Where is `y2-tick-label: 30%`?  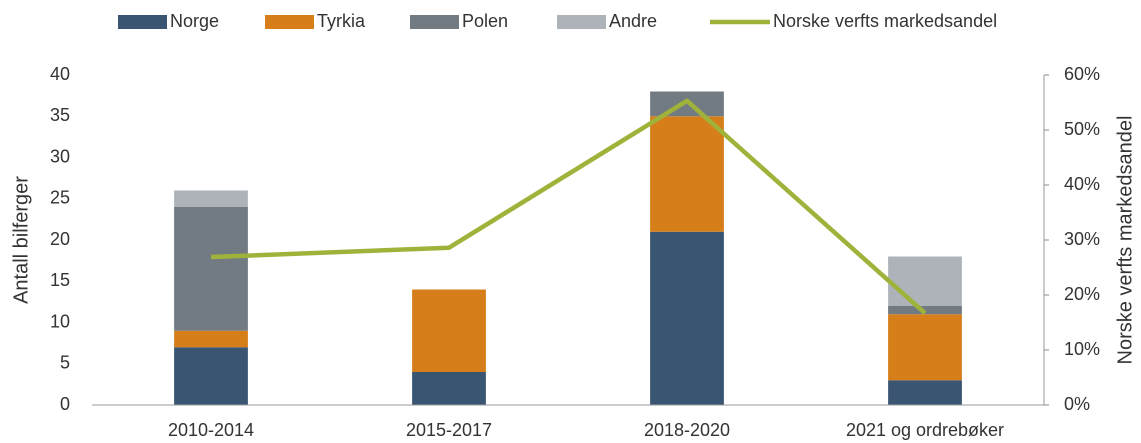
y2-tick-label: 30% is located at coordinates (1082, 239).